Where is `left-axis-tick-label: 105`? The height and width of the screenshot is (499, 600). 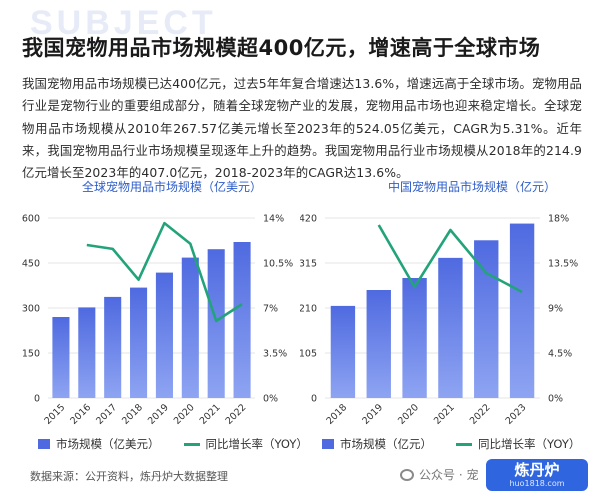
left-axis-tick-label: 105 is located at coordinates (308, 354).